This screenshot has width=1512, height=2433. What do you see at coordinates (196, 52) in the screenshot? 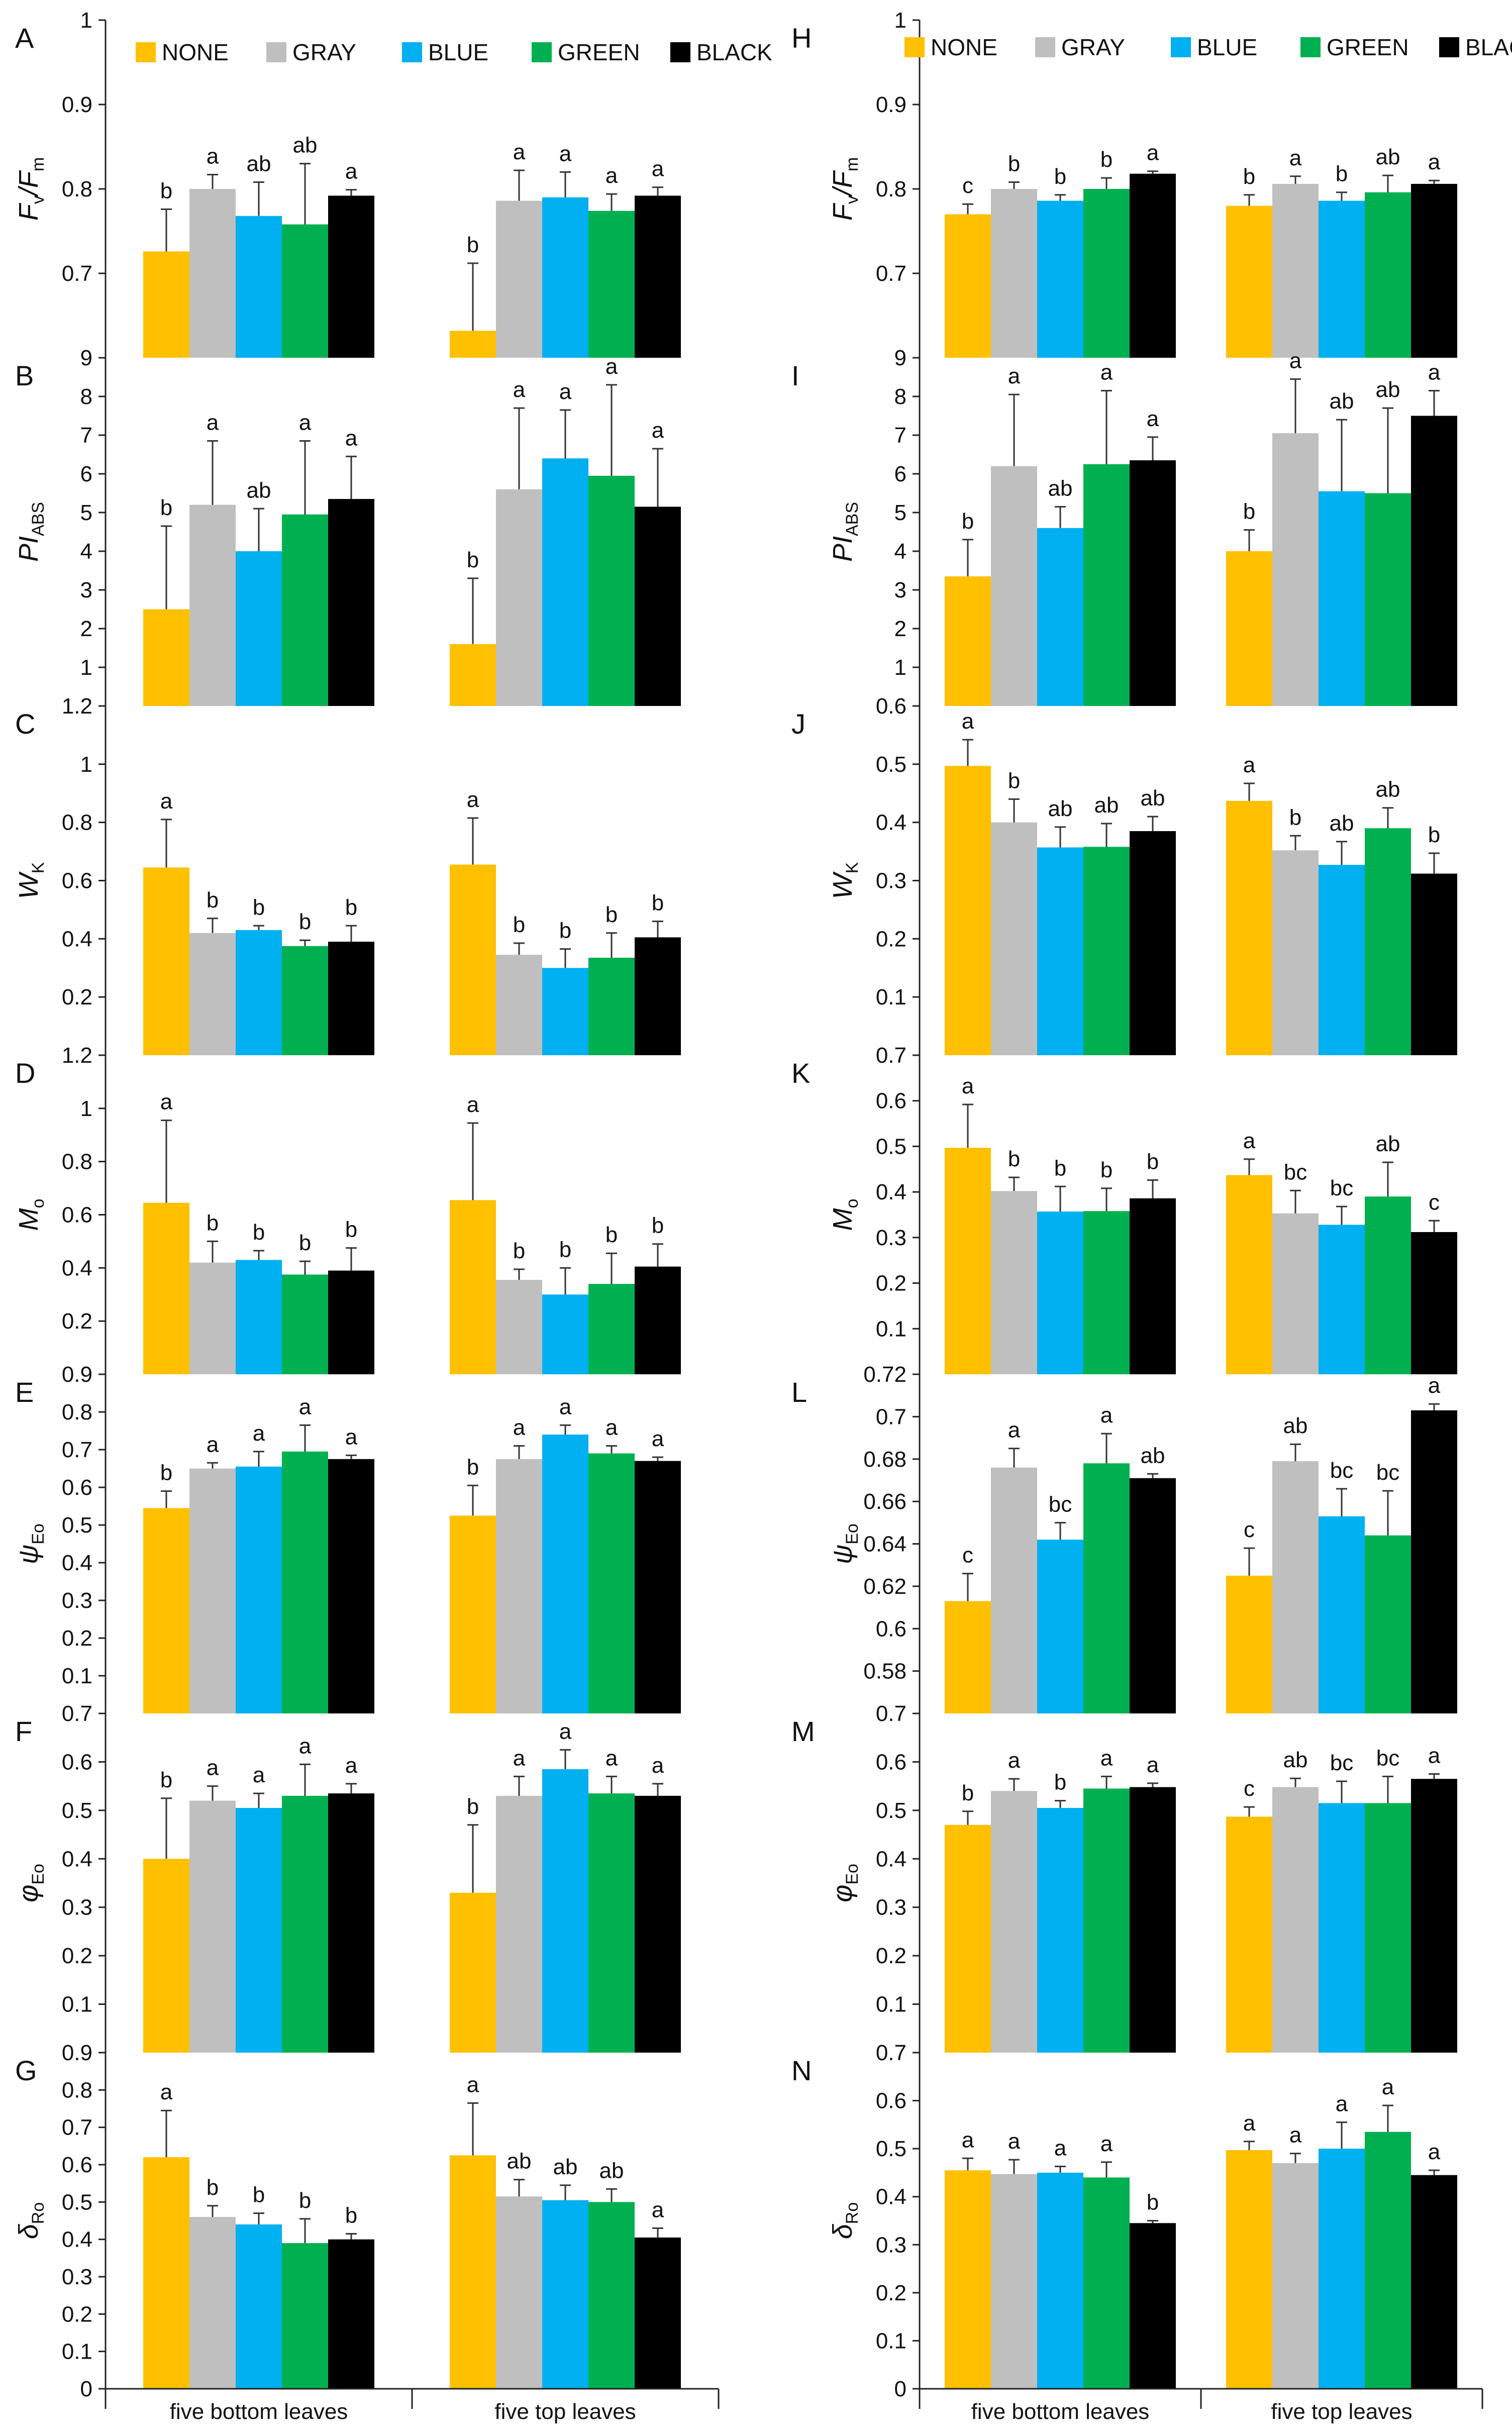
I see `legend-label: NONE` at bounding box center [196, 52].